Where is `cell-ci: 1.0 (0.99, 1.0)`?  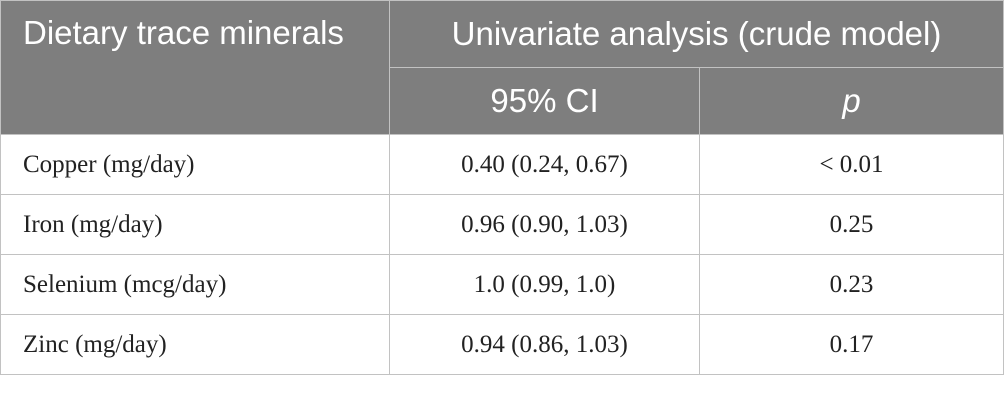 cell-ci: 1.0 (0.99, 1.0) is located at coordinates (544, 284).